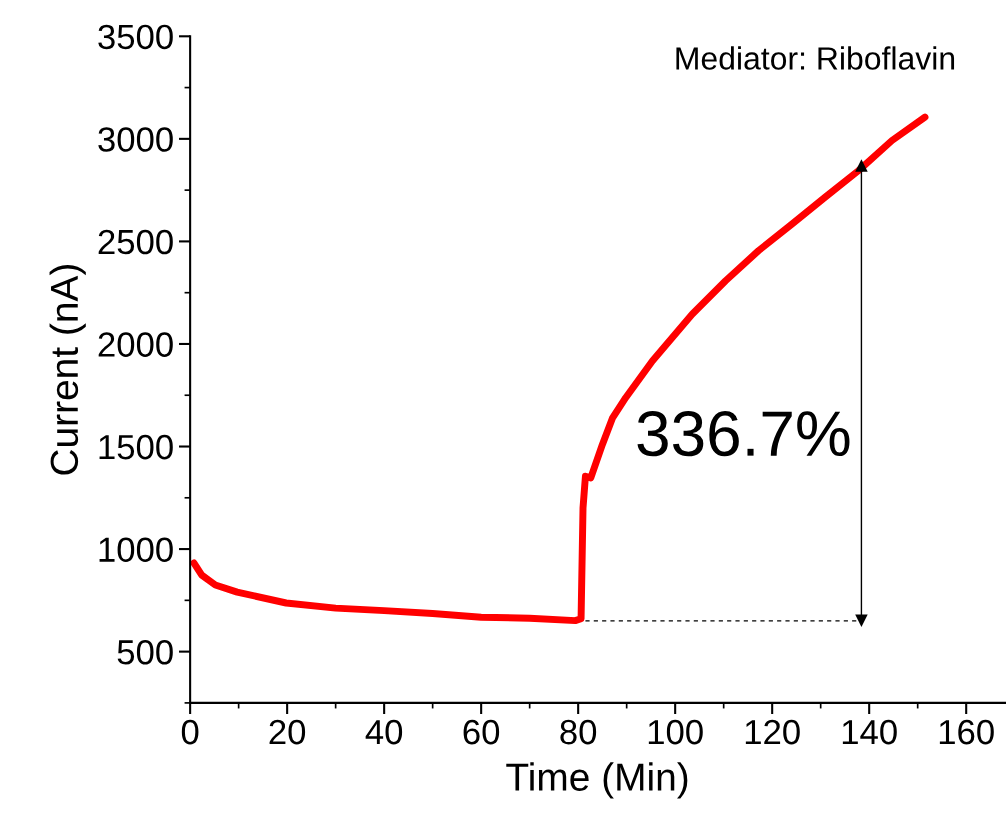 The height and width of the screenshot is (825, 1006). Describe the element at coordinates (966, 732) in the screenshot. I see `x-tick-label: 160` at that location.